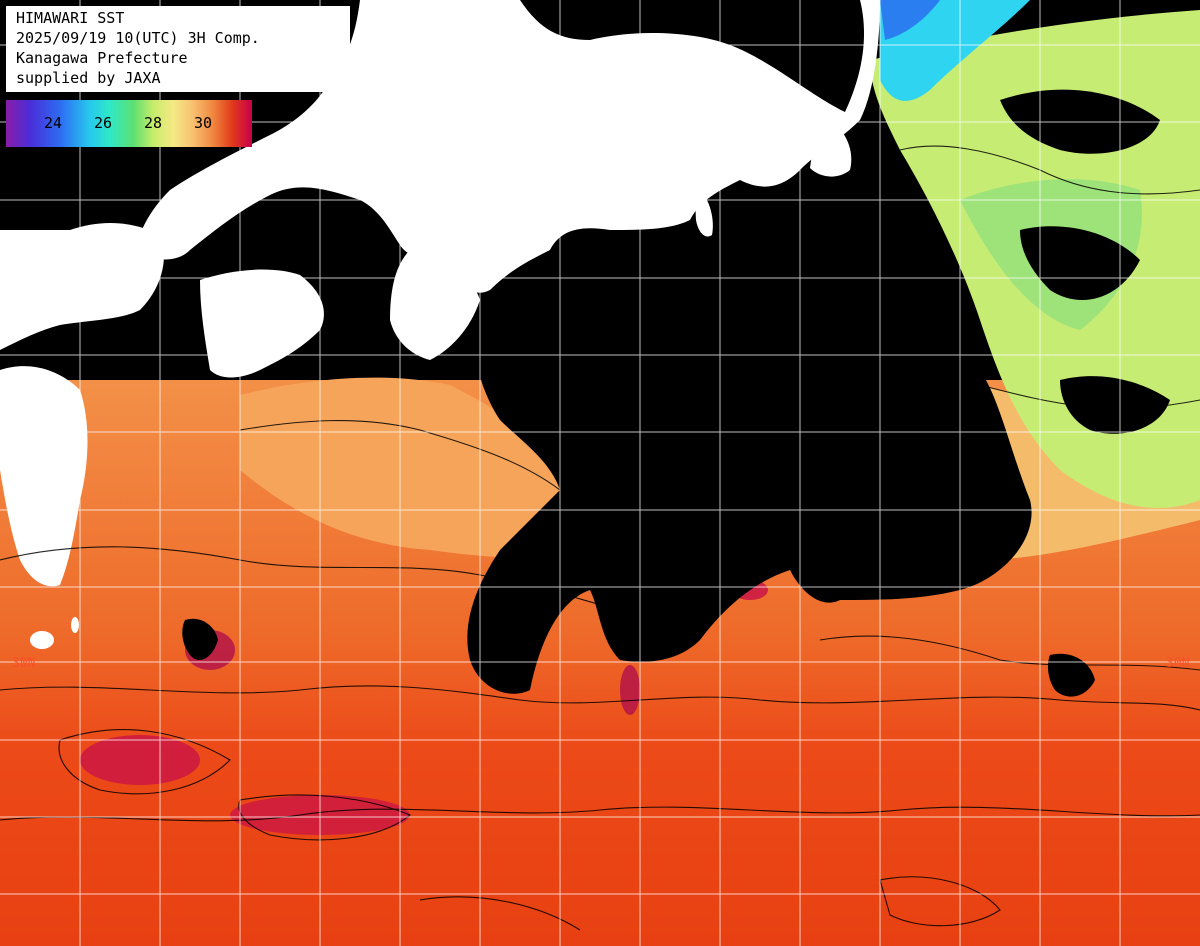 The height and width of the screenshot is (946, 1200). Describe the element at coordinates (103, 123) in the screenshot. I see `colorbar-tick-26: 26` at that location.